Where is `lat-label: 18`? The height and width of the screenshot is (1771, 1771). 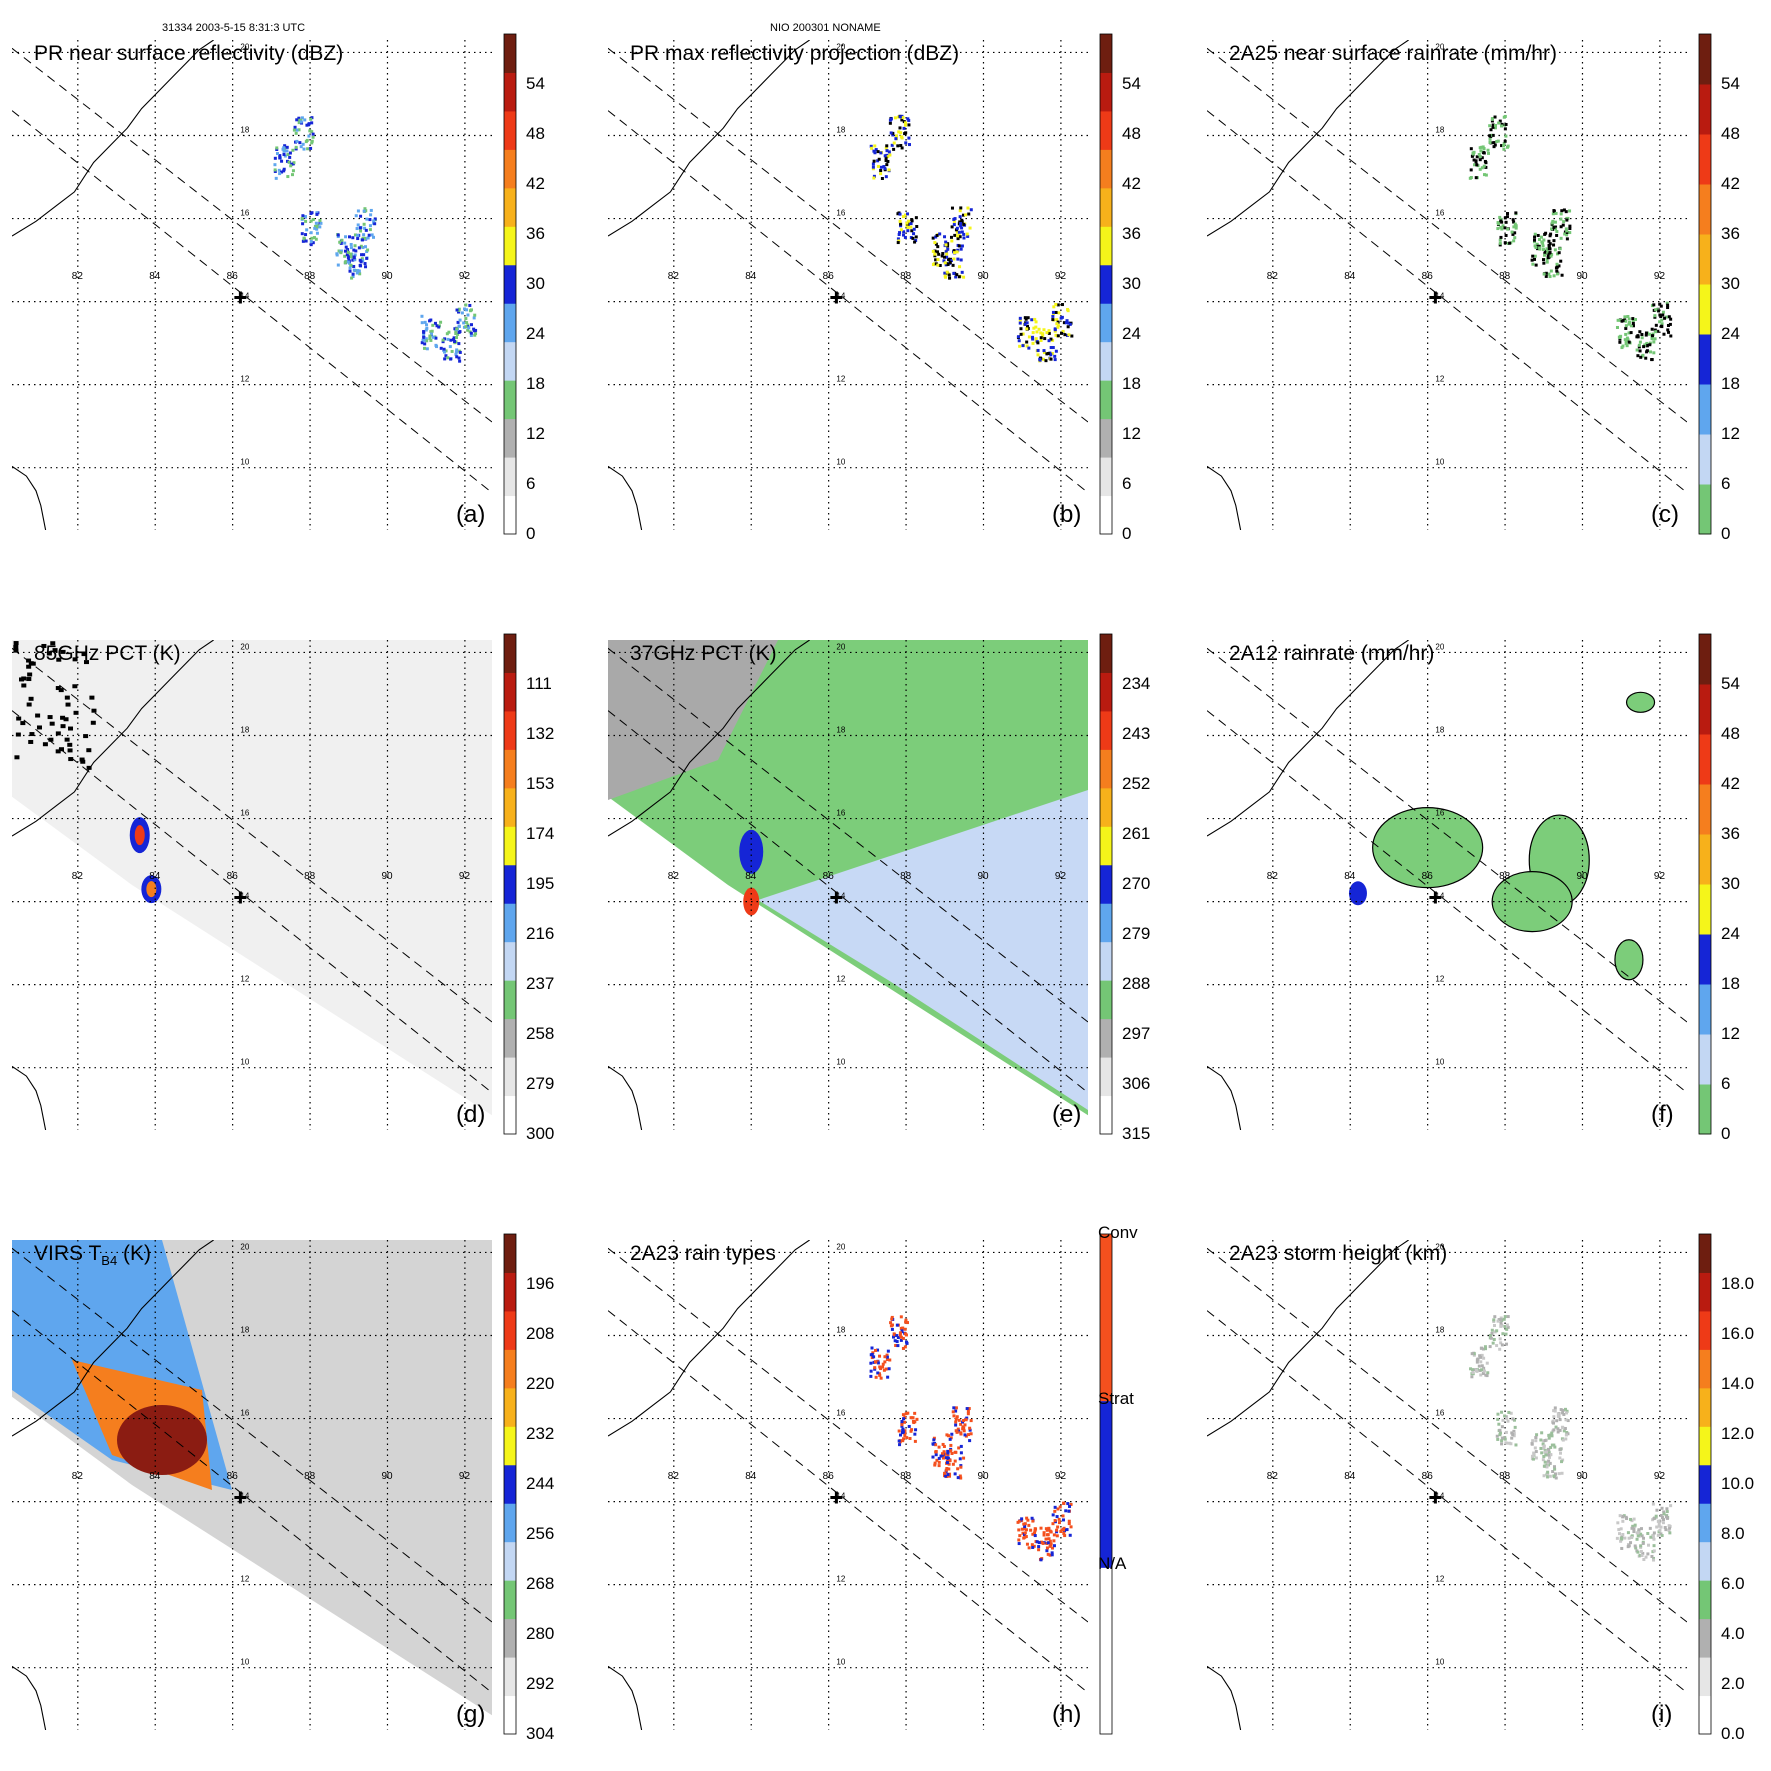
lat-label: 18 is located at coordinates (244, 1330).